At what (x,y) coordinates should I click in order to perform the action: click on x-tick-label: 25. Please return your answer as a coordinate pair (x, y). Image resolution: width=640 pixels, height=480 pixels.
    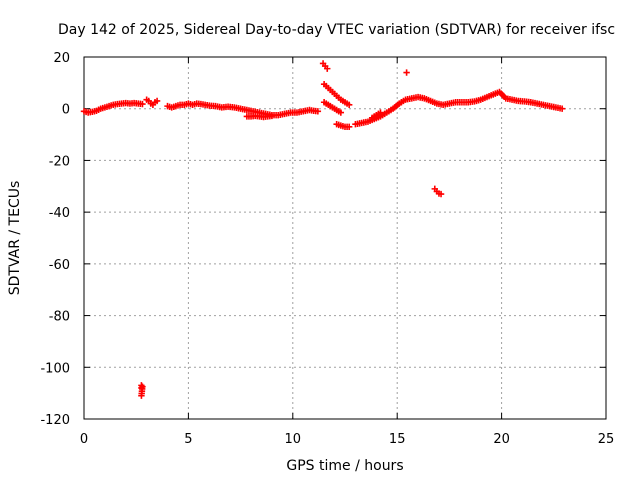
    Looking at the image, I should click on (606, 439).